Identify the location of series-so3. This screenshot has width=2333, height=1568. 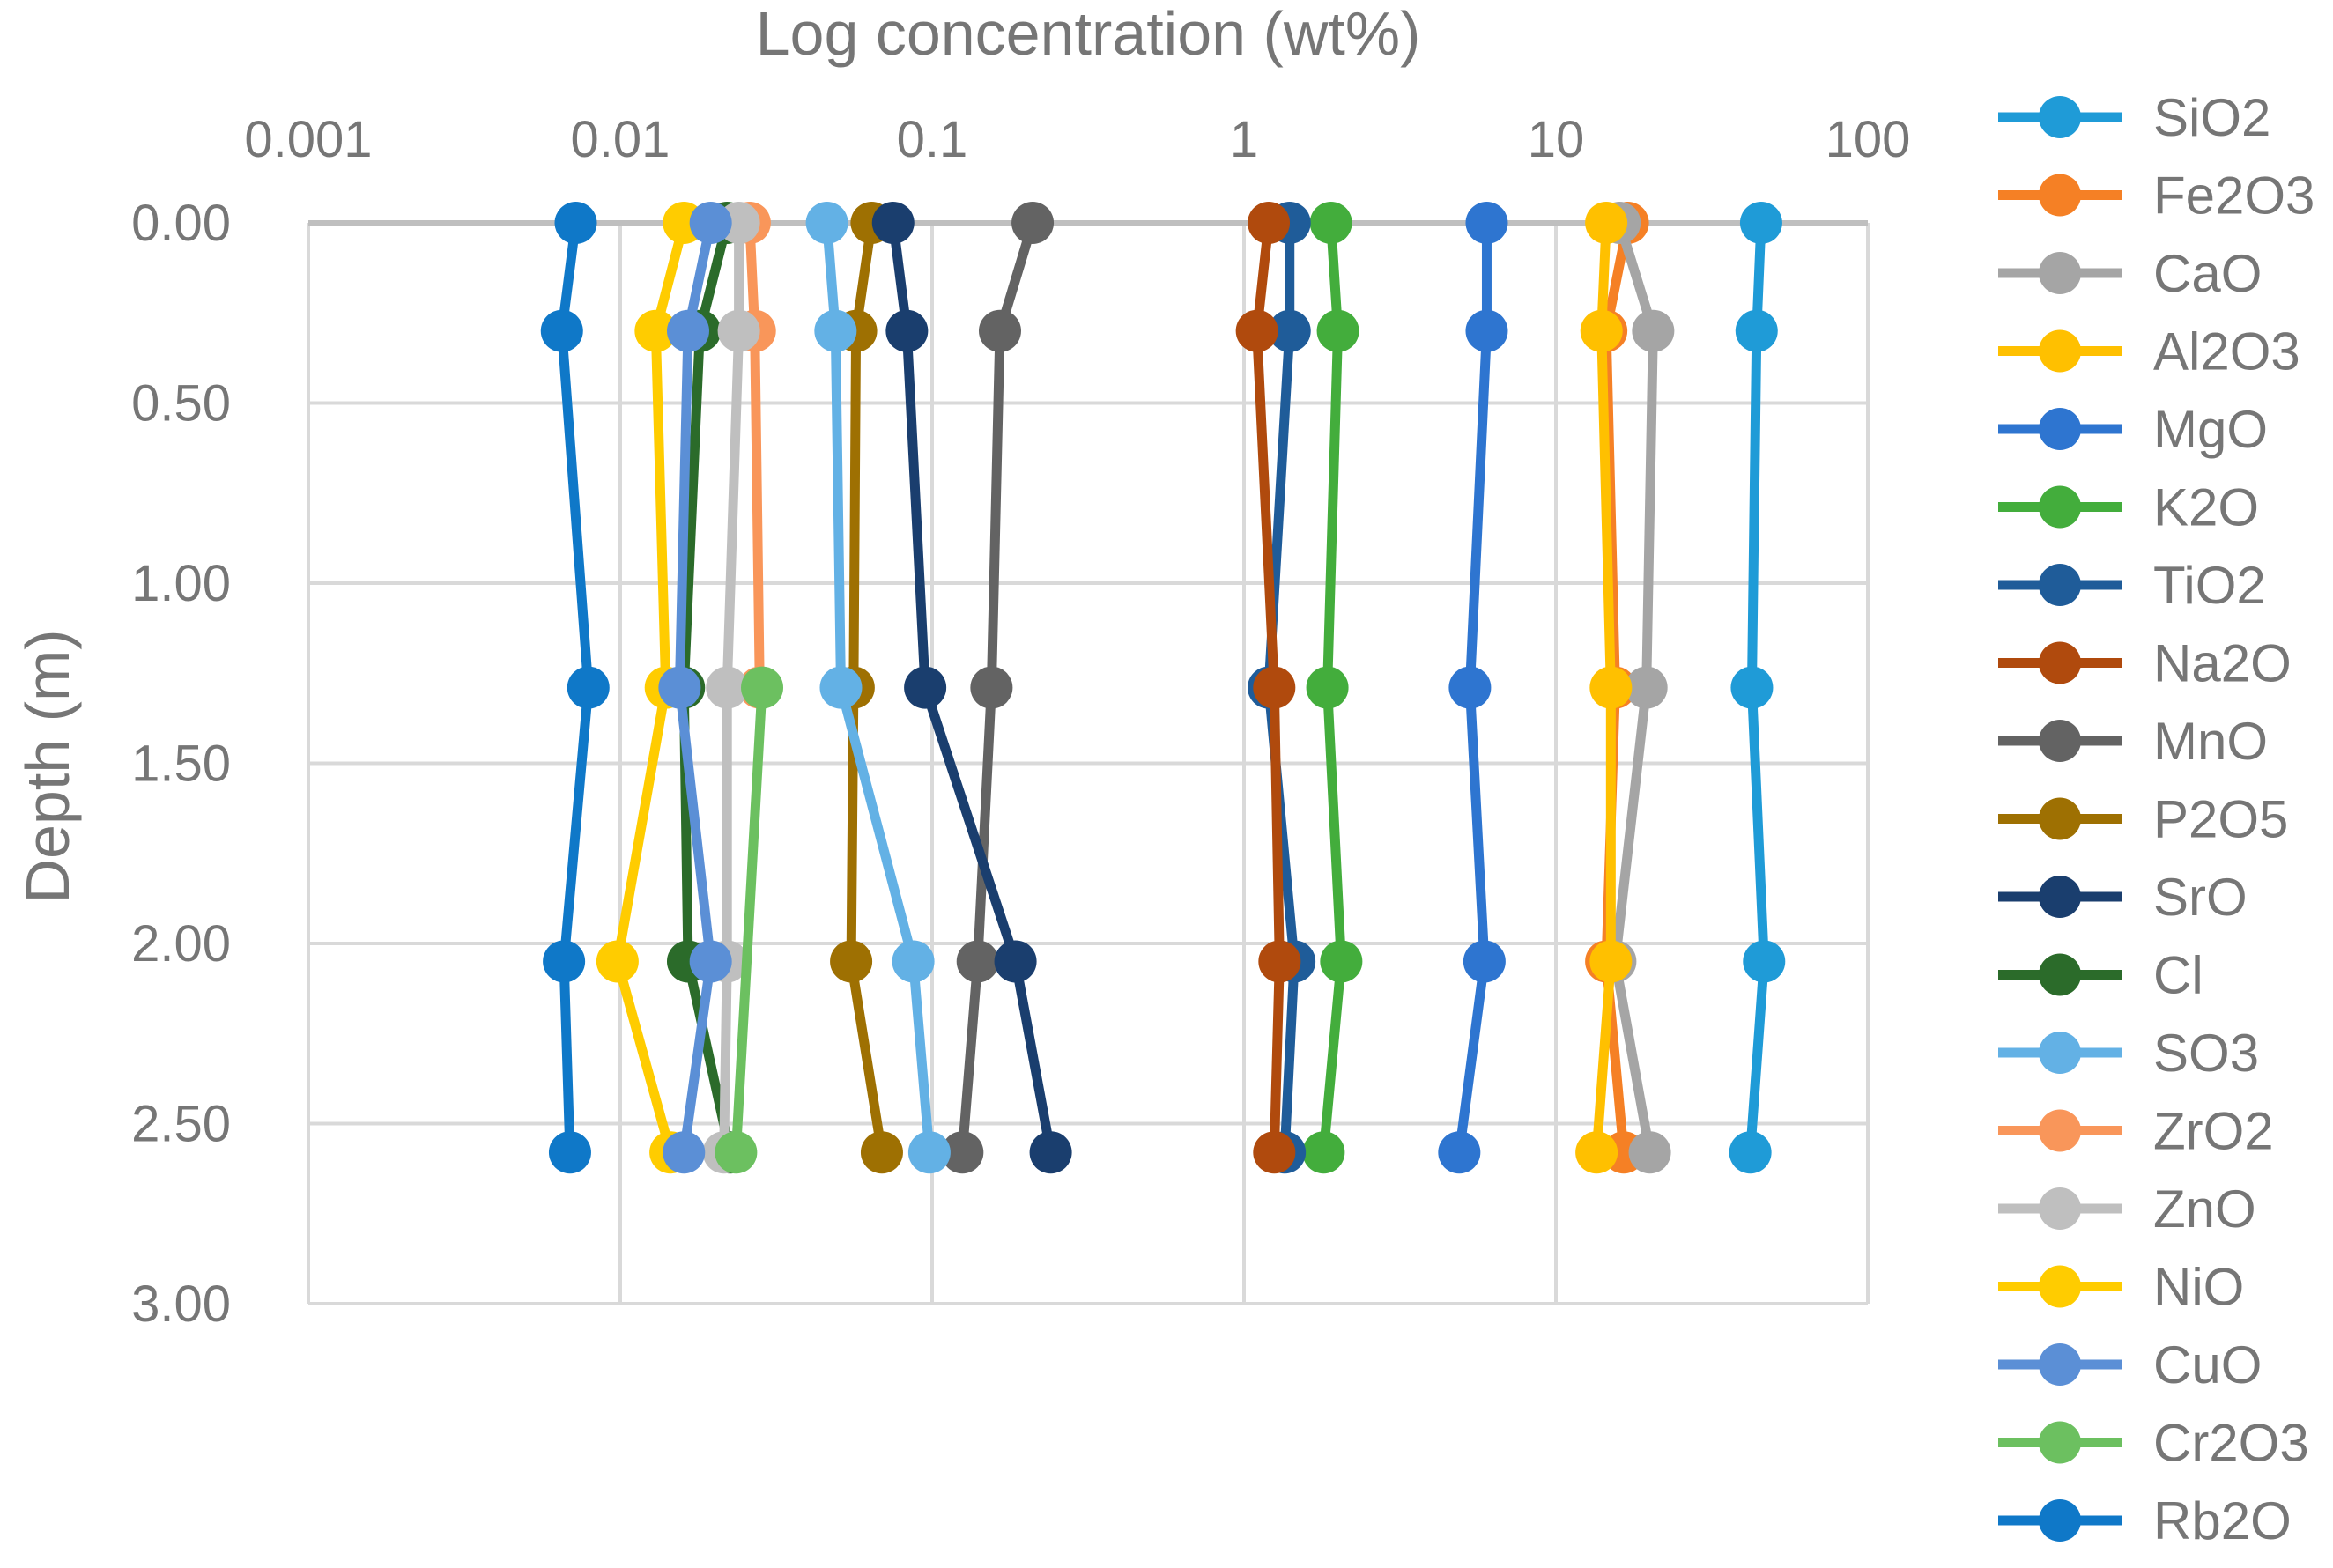
(878, 688).